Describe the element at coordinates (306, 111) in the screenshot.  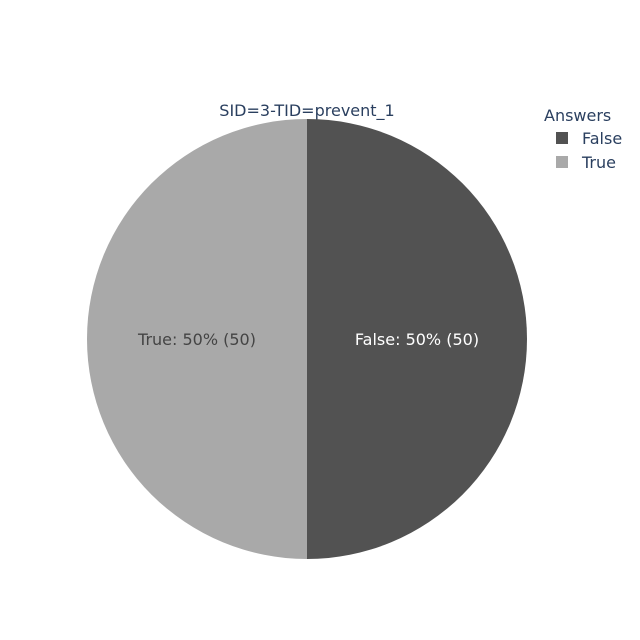
I see `chart-title: SID=3-TID=prevent_1` at that location.